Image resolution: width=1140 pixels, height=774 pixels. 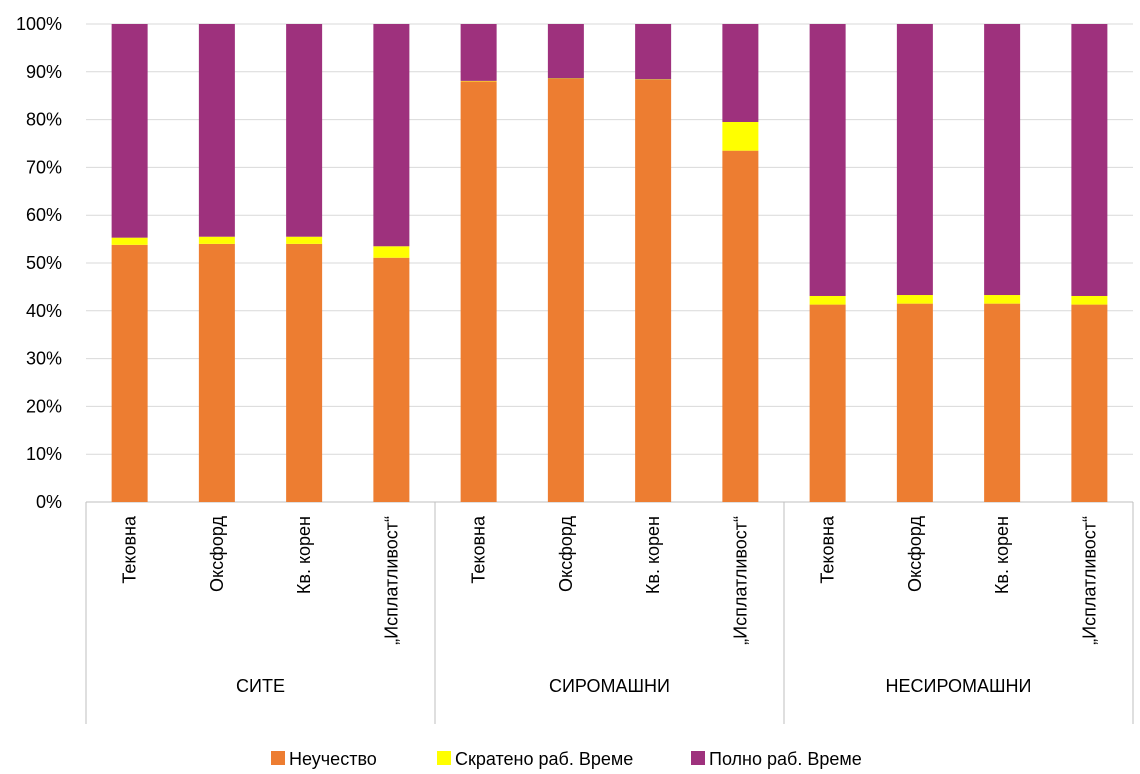 What do you see at coordinates (39, 24) in the screenshot?
I see `y-tick-label: 100%` at bounding box center [39, 24].